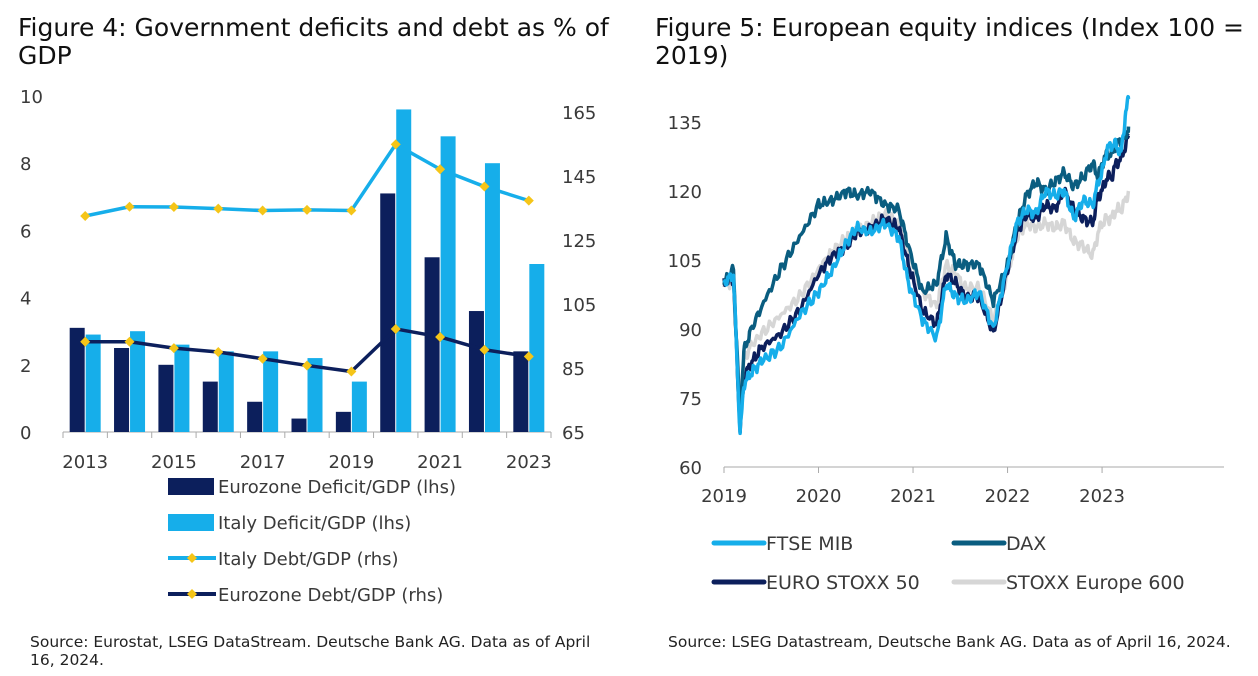 This screenshot has width=1258, height=676. I want to click on x-tick-label: 2015, so click(174, 462).